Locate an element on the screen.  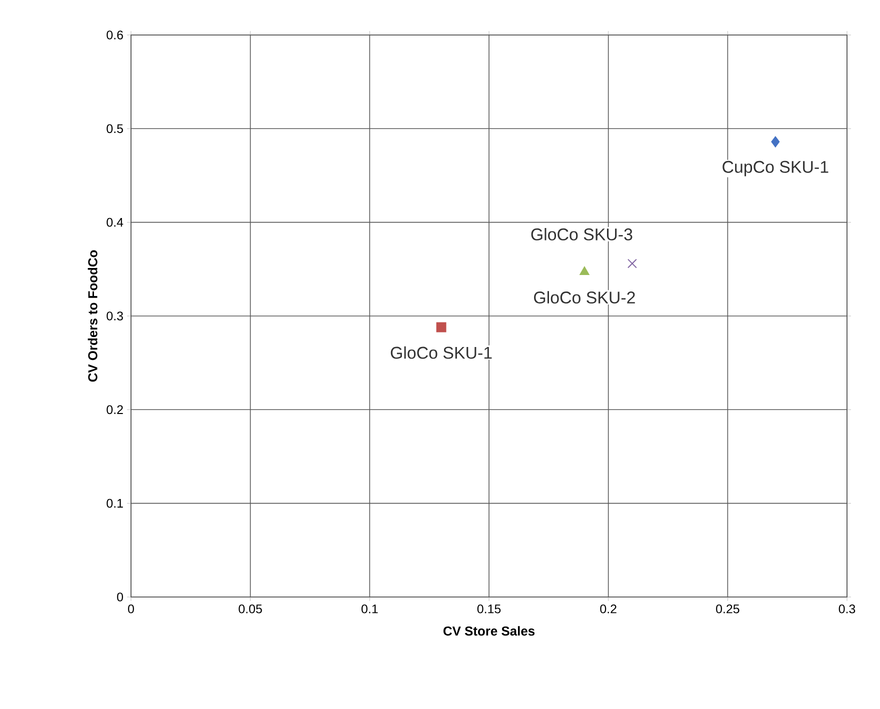
series-label: GloCo SKU-1 is located at coordinates (441, 352).